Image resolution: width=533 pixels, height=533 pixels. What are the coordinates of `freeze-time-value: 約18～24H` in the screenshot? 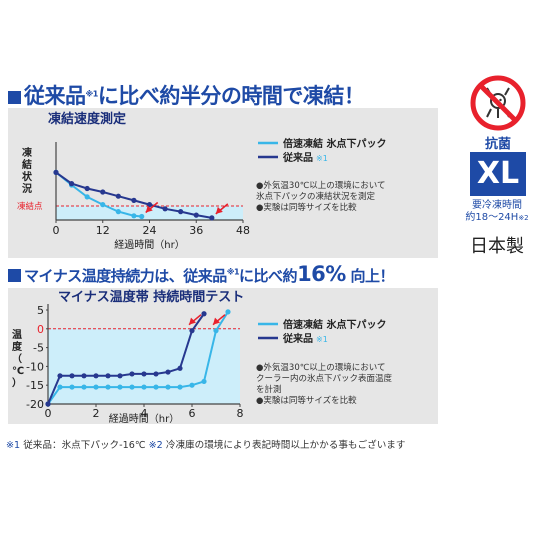 It's located at (492, 217).